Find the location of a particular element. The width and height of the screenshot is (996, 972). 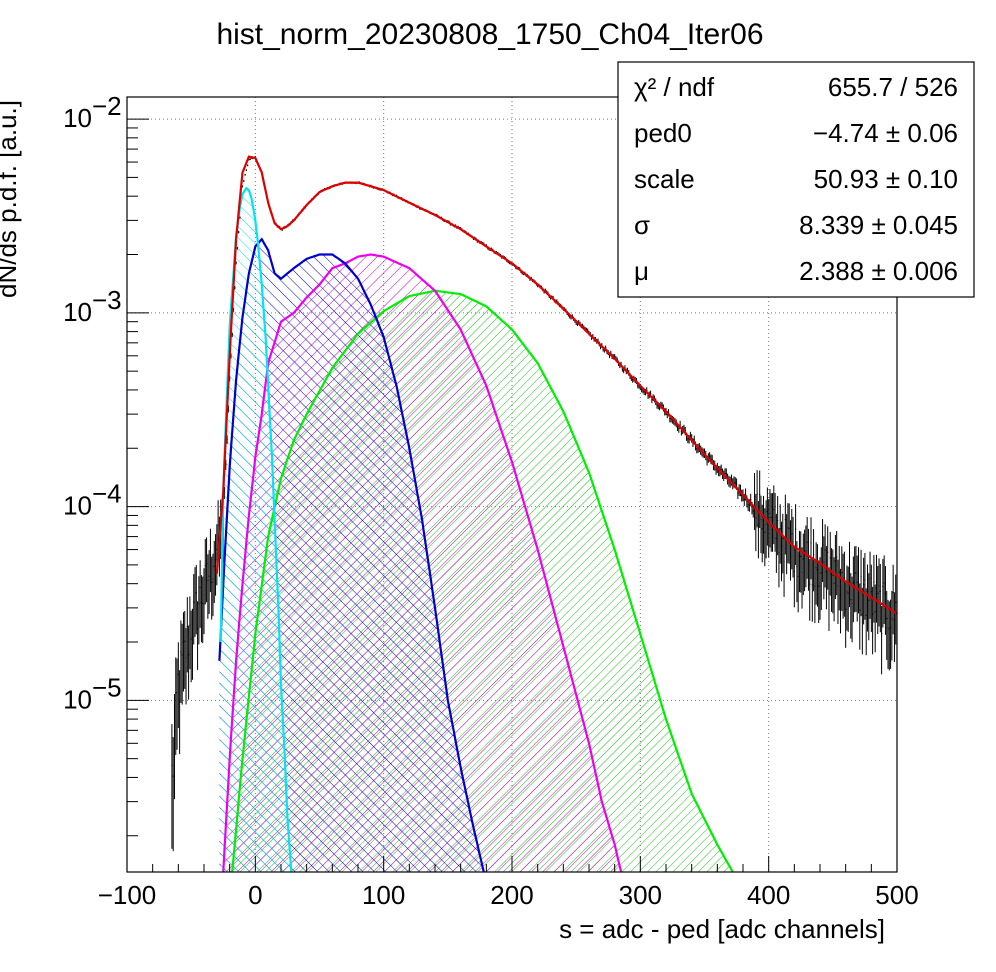

y-tick-exponent: −4 is located at coordinates (107, 494).